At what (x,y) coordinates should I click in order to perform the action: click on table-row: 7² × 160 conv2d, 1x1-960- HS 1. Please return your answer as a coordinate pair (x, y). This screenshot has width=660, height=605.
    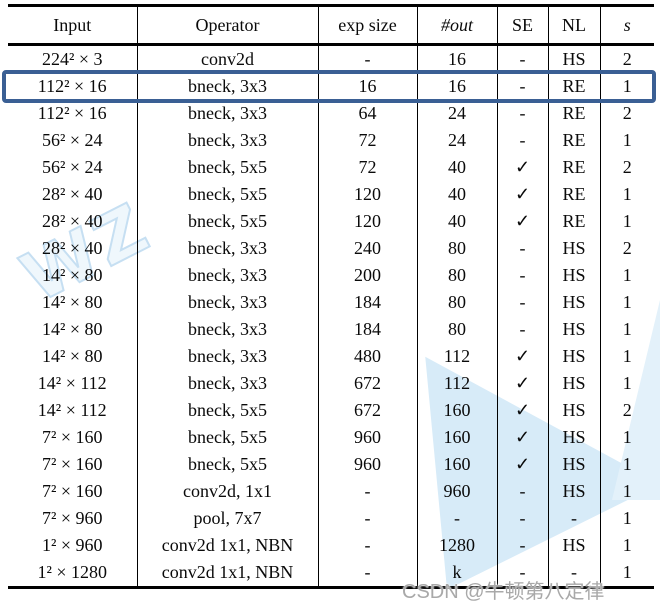
    Looking at the image, I should click on (331, 491).